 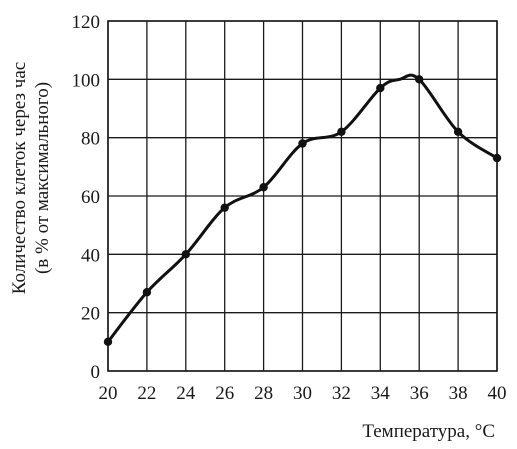 What do you see at coordinates (108, 393) in the screenshot?
I see `x-tick-label: 20` at bounding box center [108, 393].